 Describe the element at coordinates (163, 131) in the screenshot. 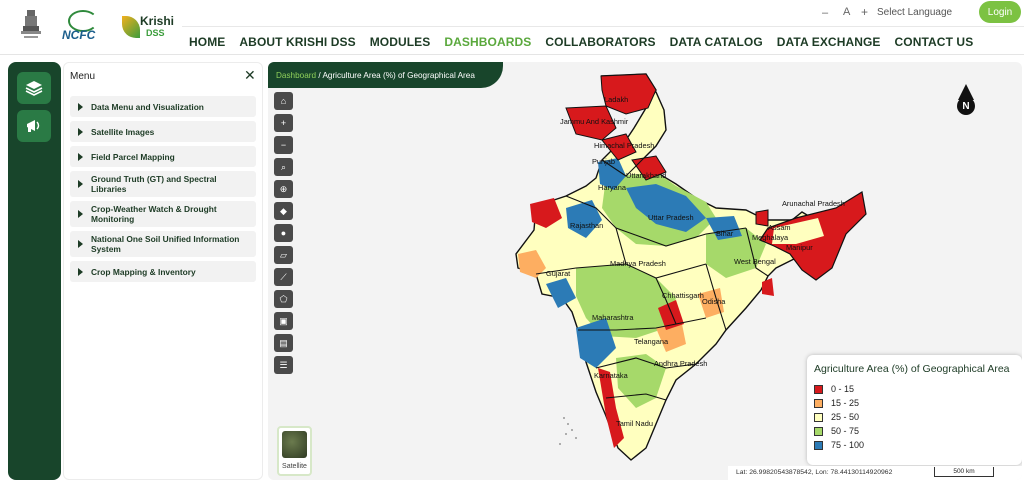

I see `menu-item: Satellite Images` at that location.